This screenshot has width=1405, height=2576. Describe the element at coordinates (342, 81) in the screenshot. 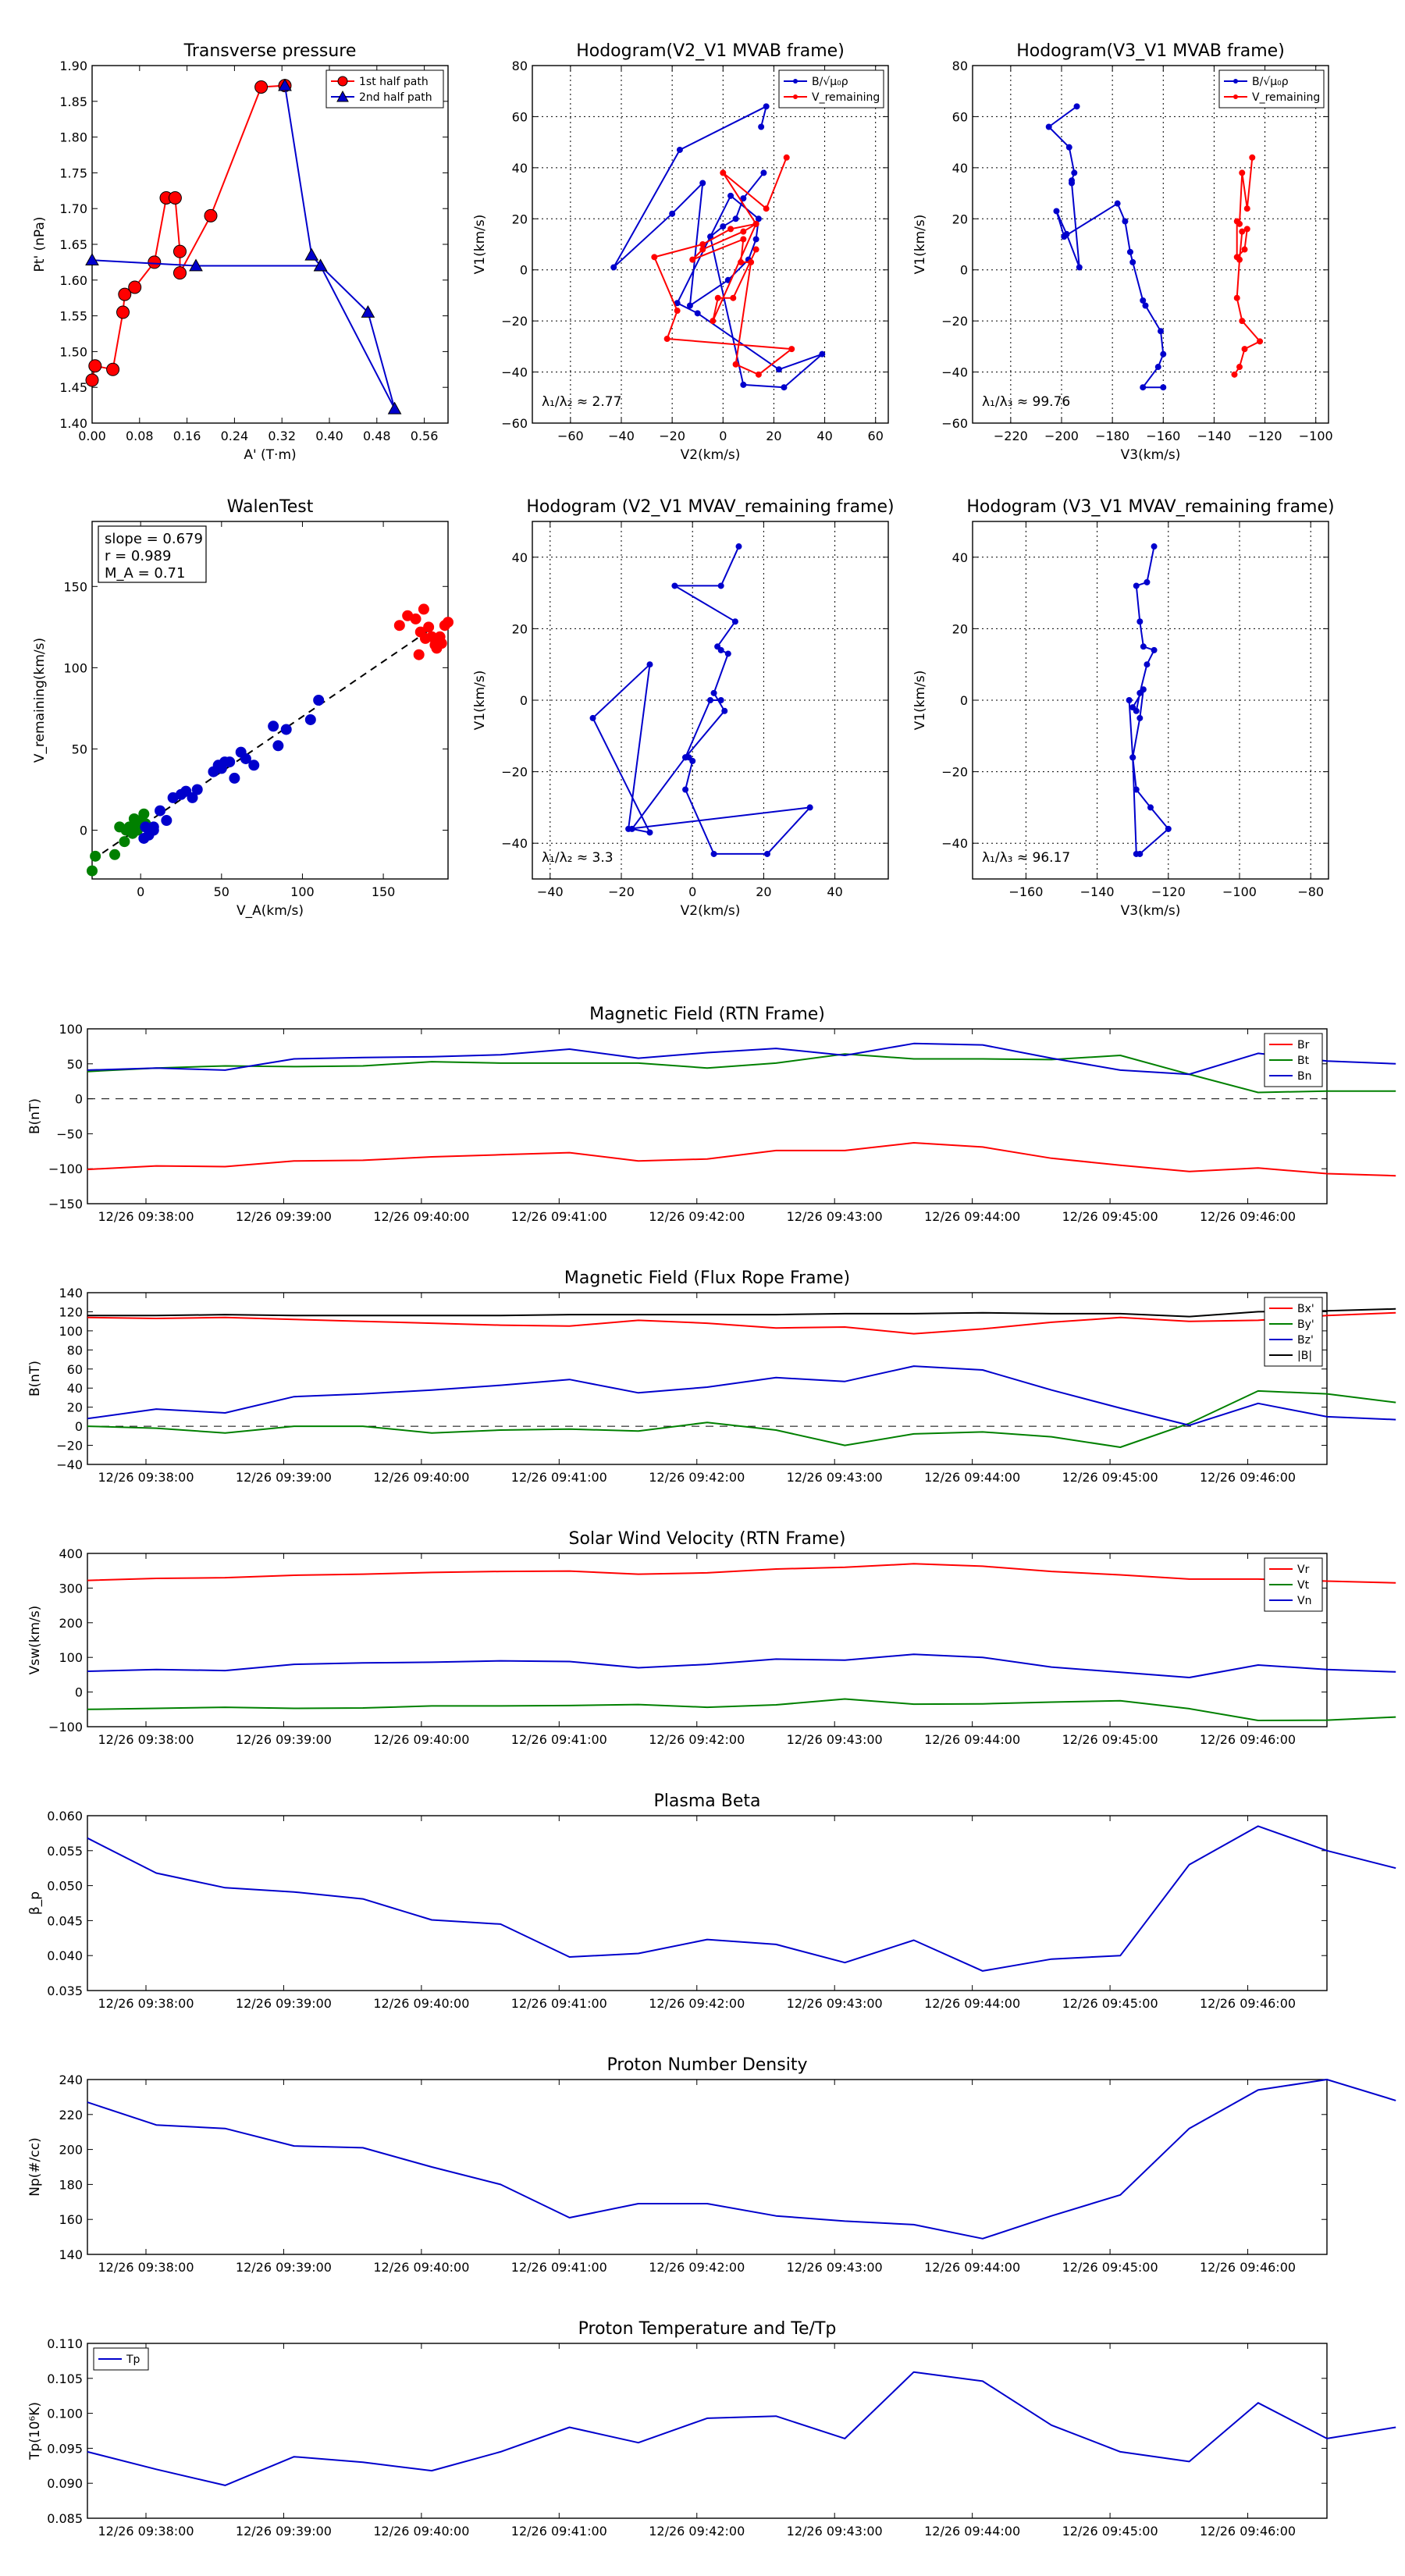

I see `tp-legend-marker` at that location.